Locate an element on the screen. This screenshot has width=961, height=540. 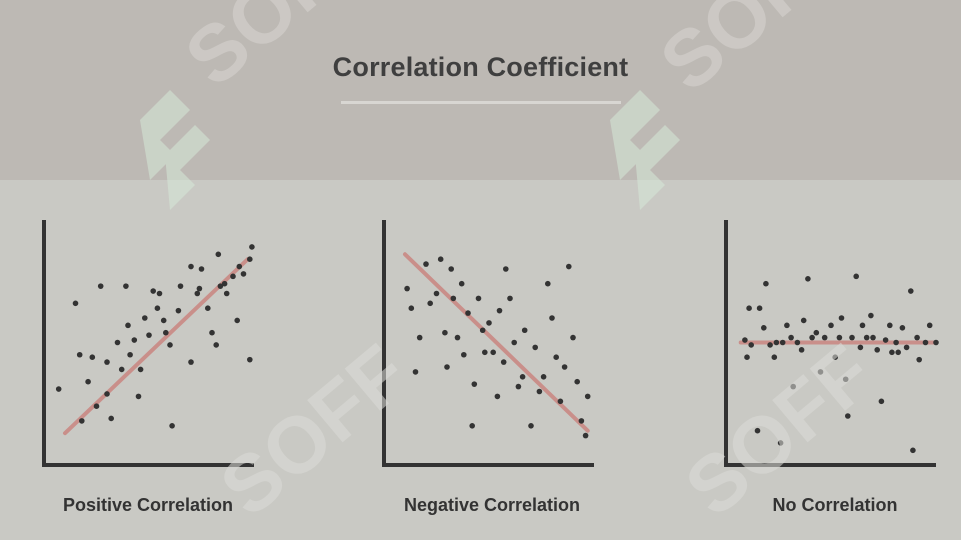
negative-correlation-plot is located at coordinates (497, 345).